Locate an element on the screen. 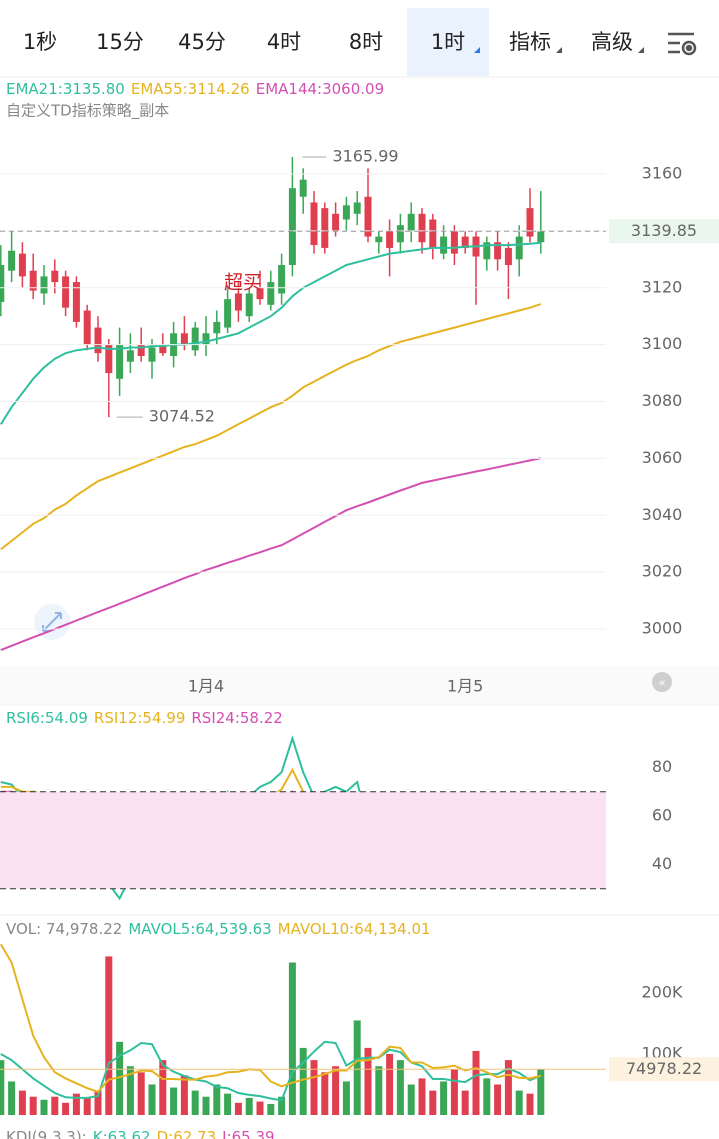 The image size is (719, 1139). y-tick-label: 200K is located at coordinates (662, 992).